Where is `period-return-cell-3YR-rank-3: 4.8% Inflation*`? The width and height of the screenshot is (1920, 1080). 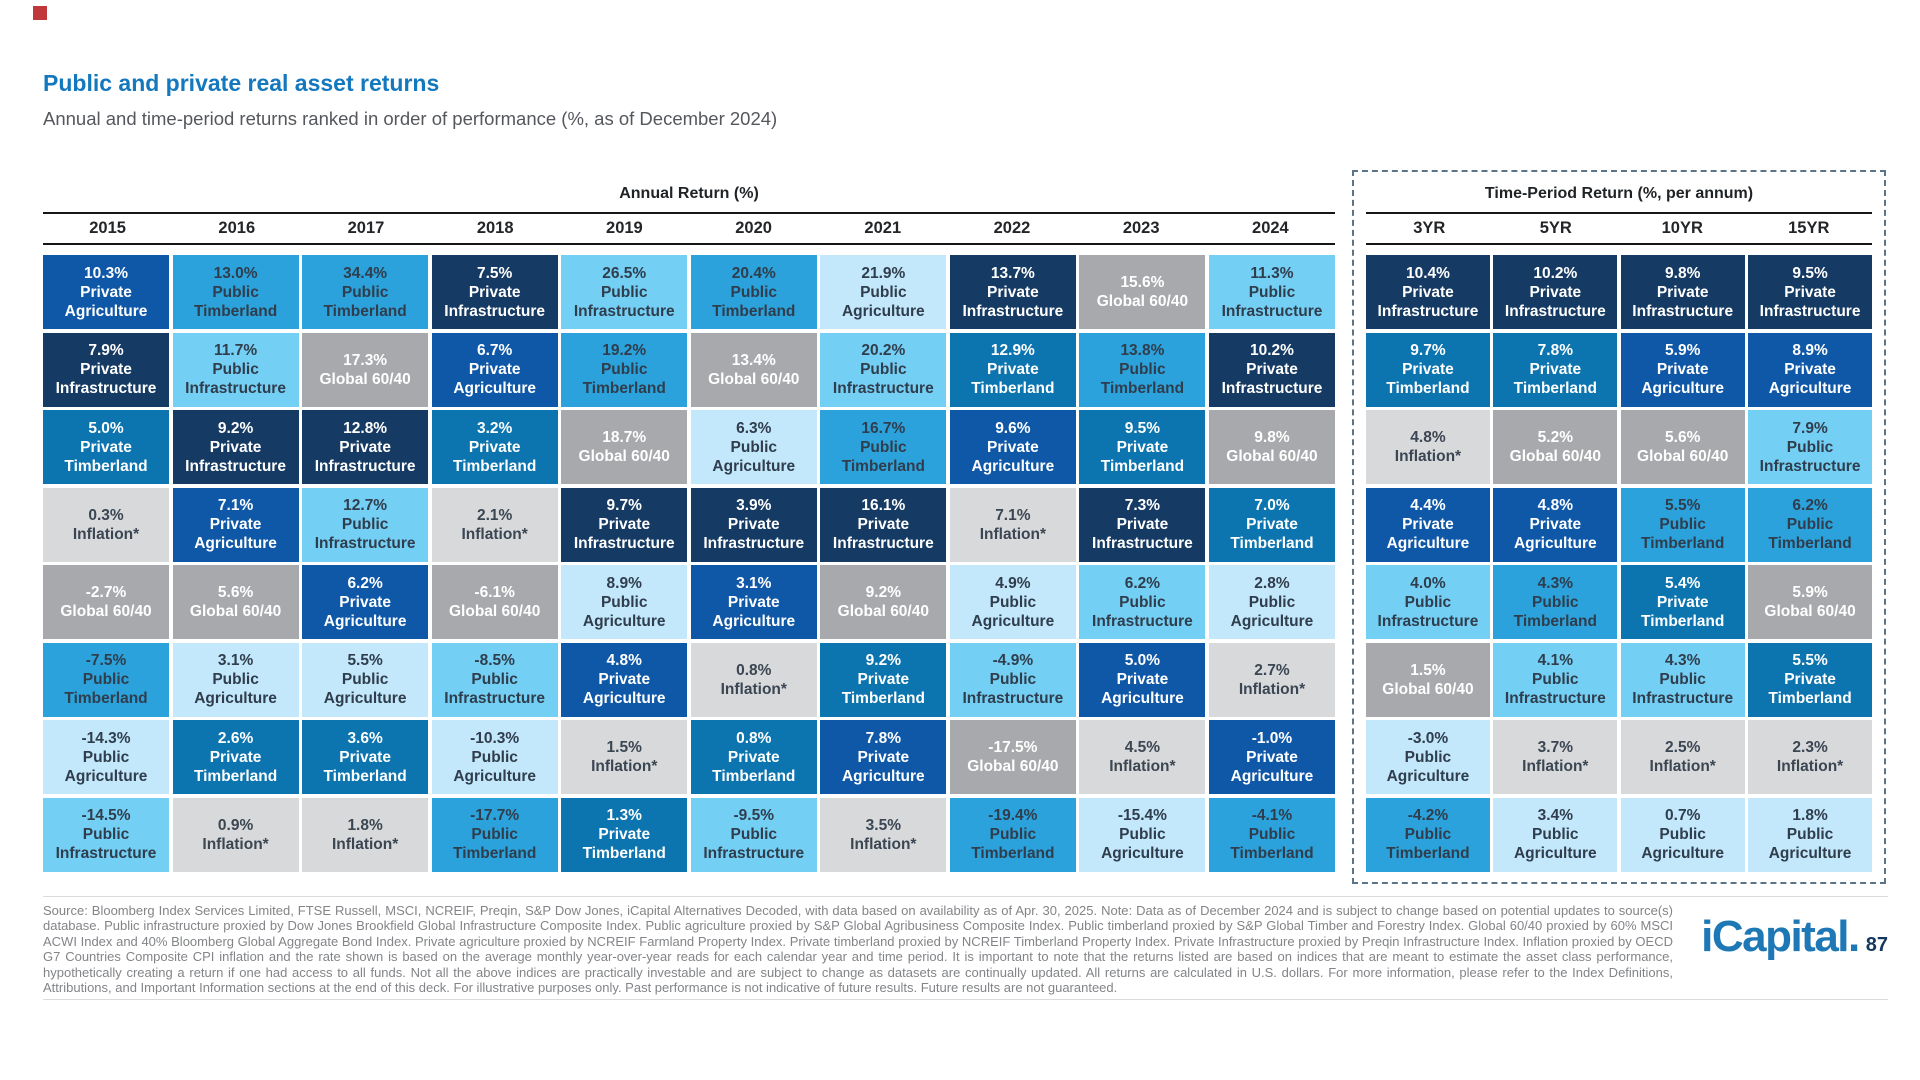
period-return-cell-3YR-rank-3: 4.8% Inflation* is located at coordinates (1428, 447).